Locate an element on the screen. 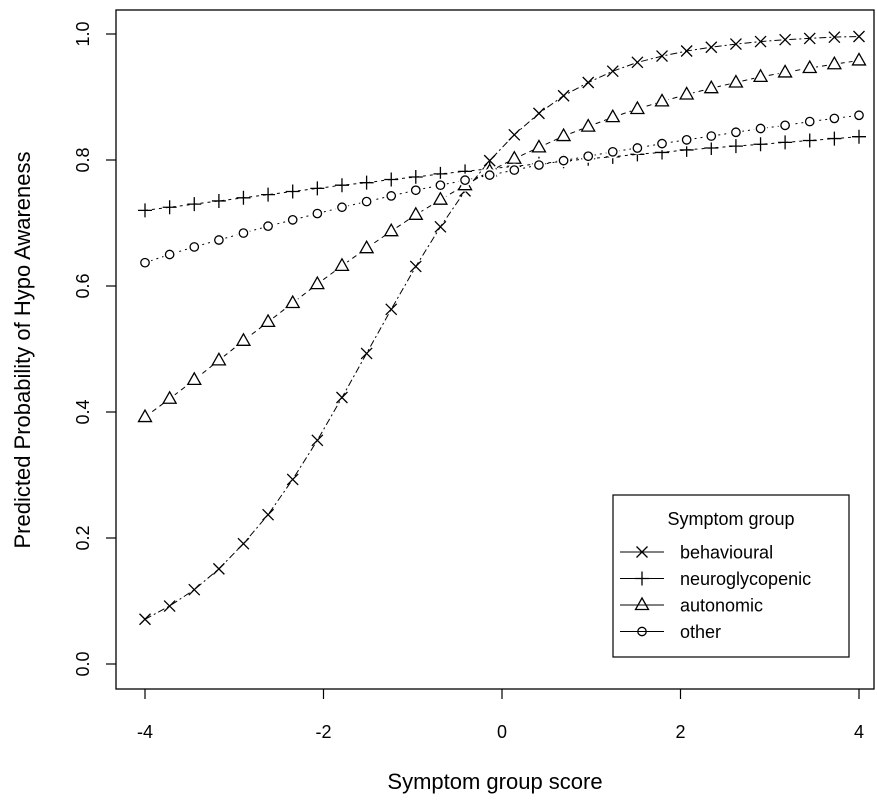 This screenshot has height=803, width=877. y-tick-label: 1.0 is located at coordinates (83, 33).